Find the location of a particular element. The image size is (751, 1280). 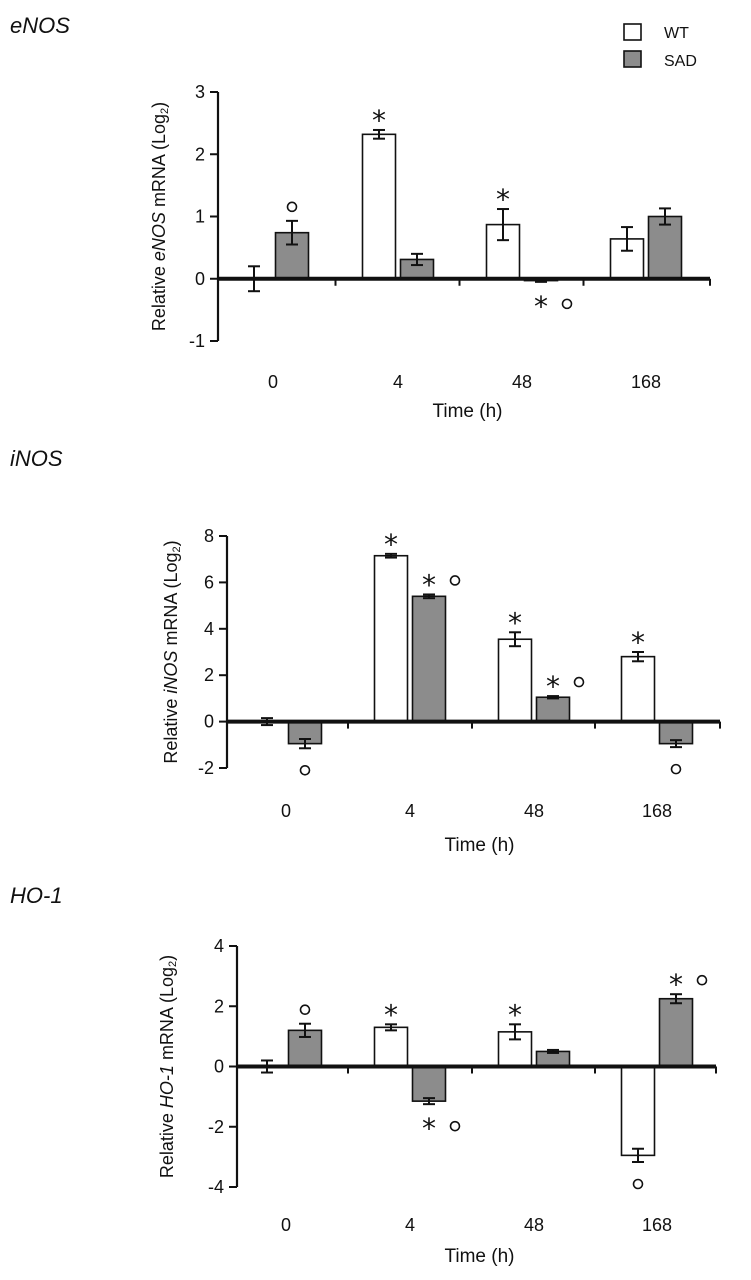

panel-title: HO-1 is located at coordinates (36, 895).